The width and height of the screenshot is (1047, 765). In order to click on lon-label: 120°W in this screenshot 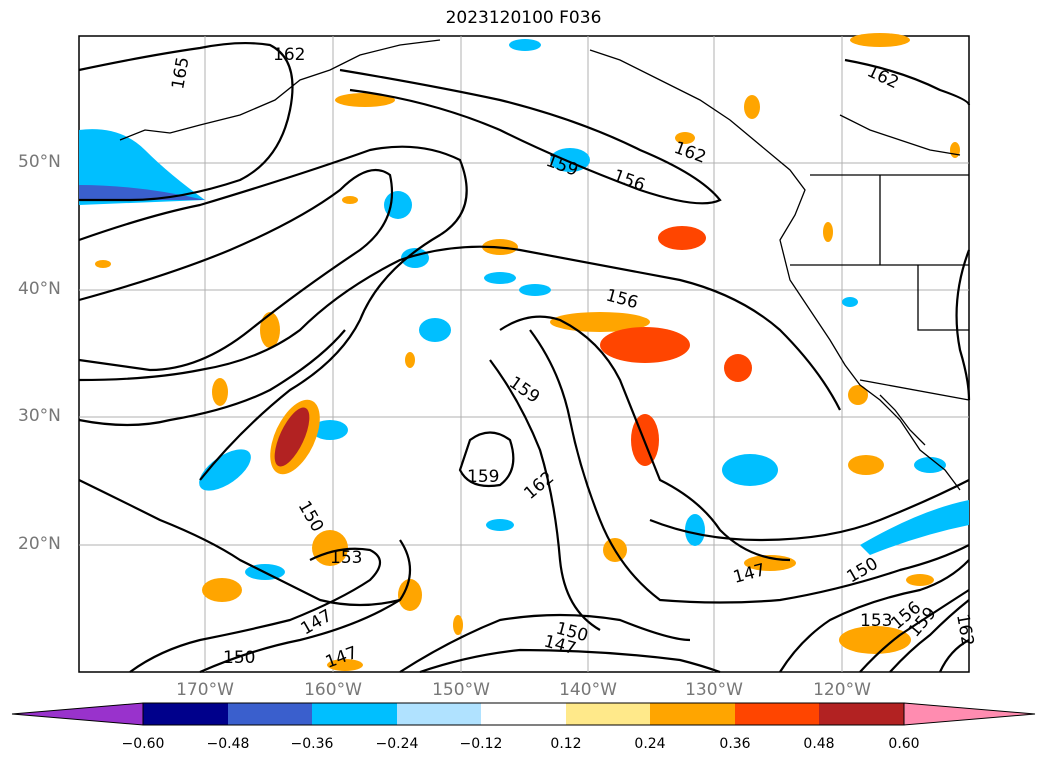, I will do `click(842, 690)`.